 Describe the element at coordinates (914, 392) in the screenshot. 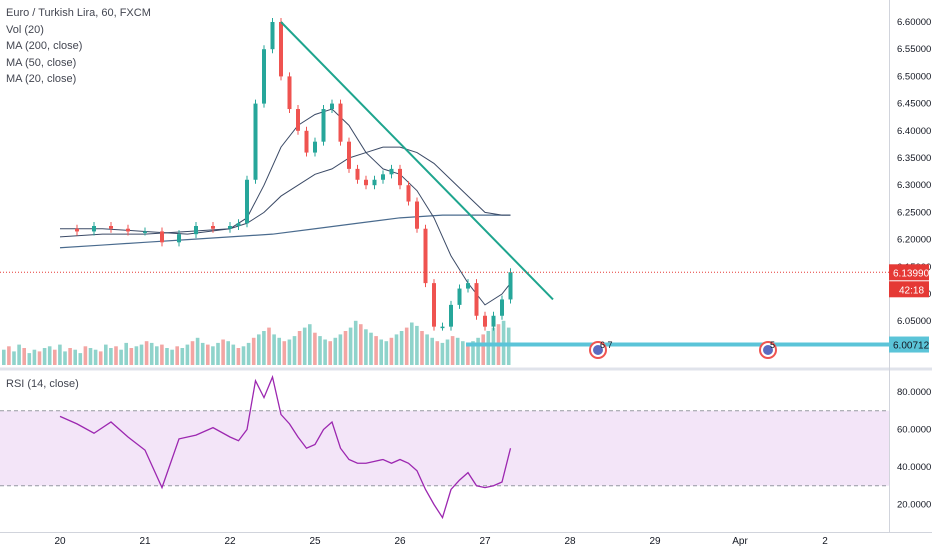

I see `rsi-axis-tick: 80.0000` at that location.